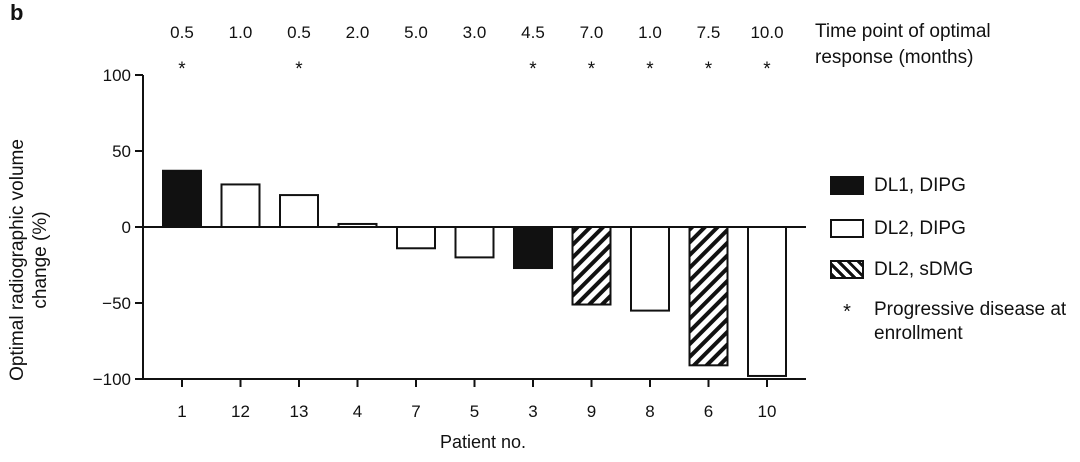 Image resolution: width=1080 pixels, height=462 pixels. Describe the element at coordinates (416, 32) in the screenshot. I see `timepoint-label: 5.0` at that location.